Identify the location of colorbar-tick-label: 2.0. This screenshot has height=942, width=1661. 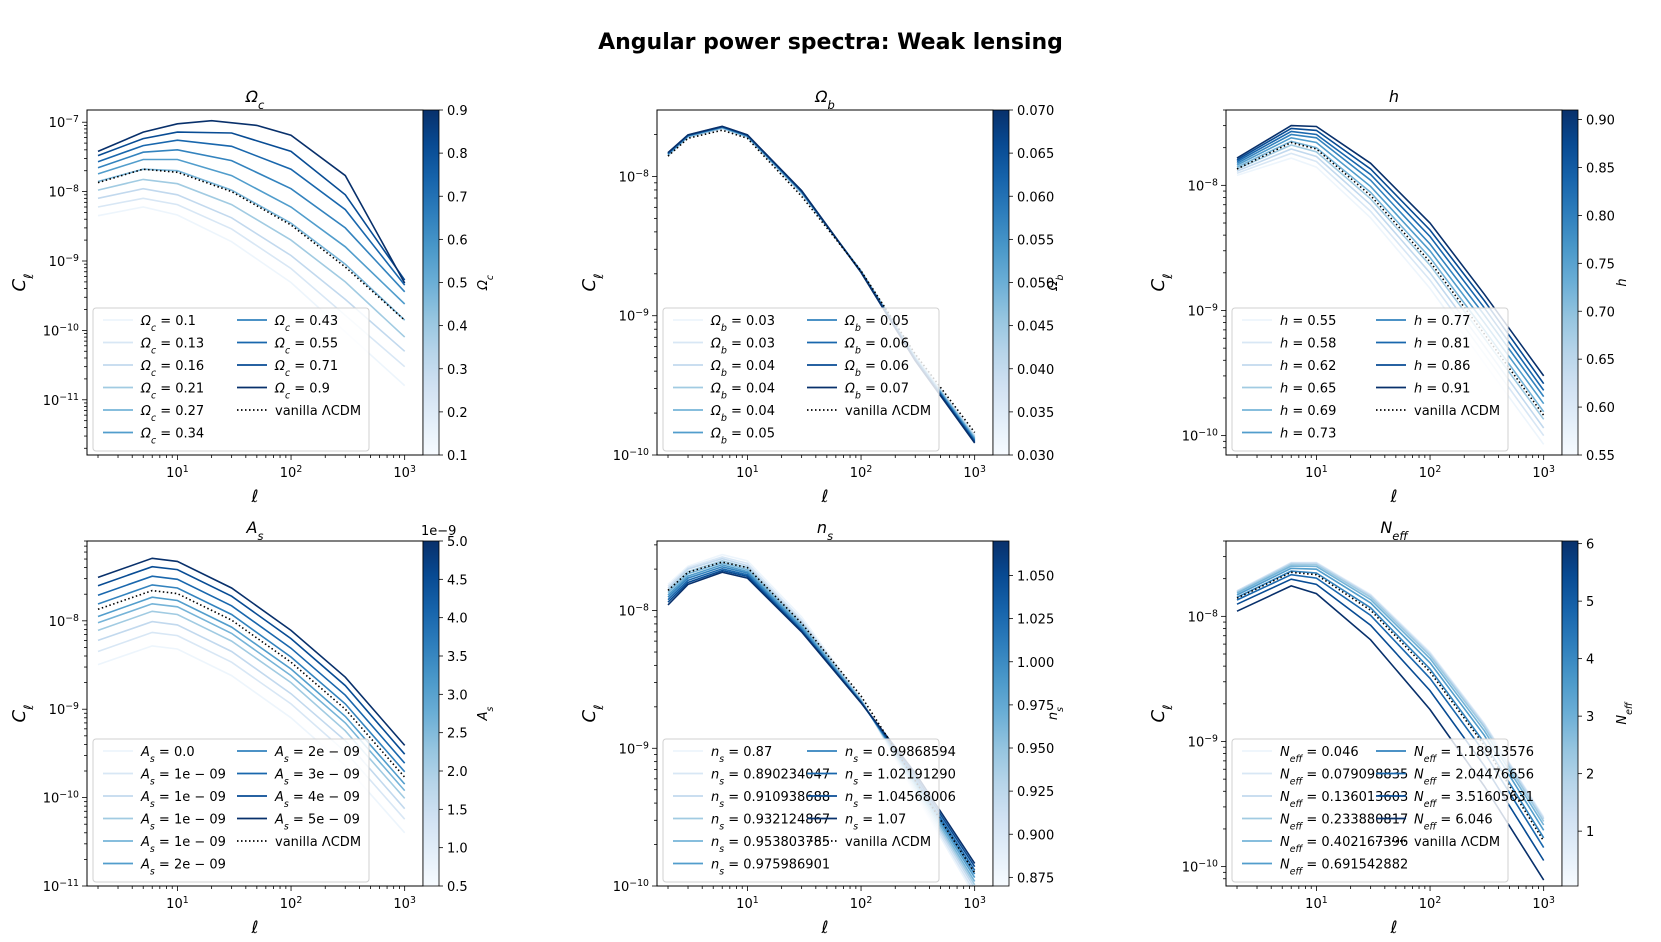
(457, 772).